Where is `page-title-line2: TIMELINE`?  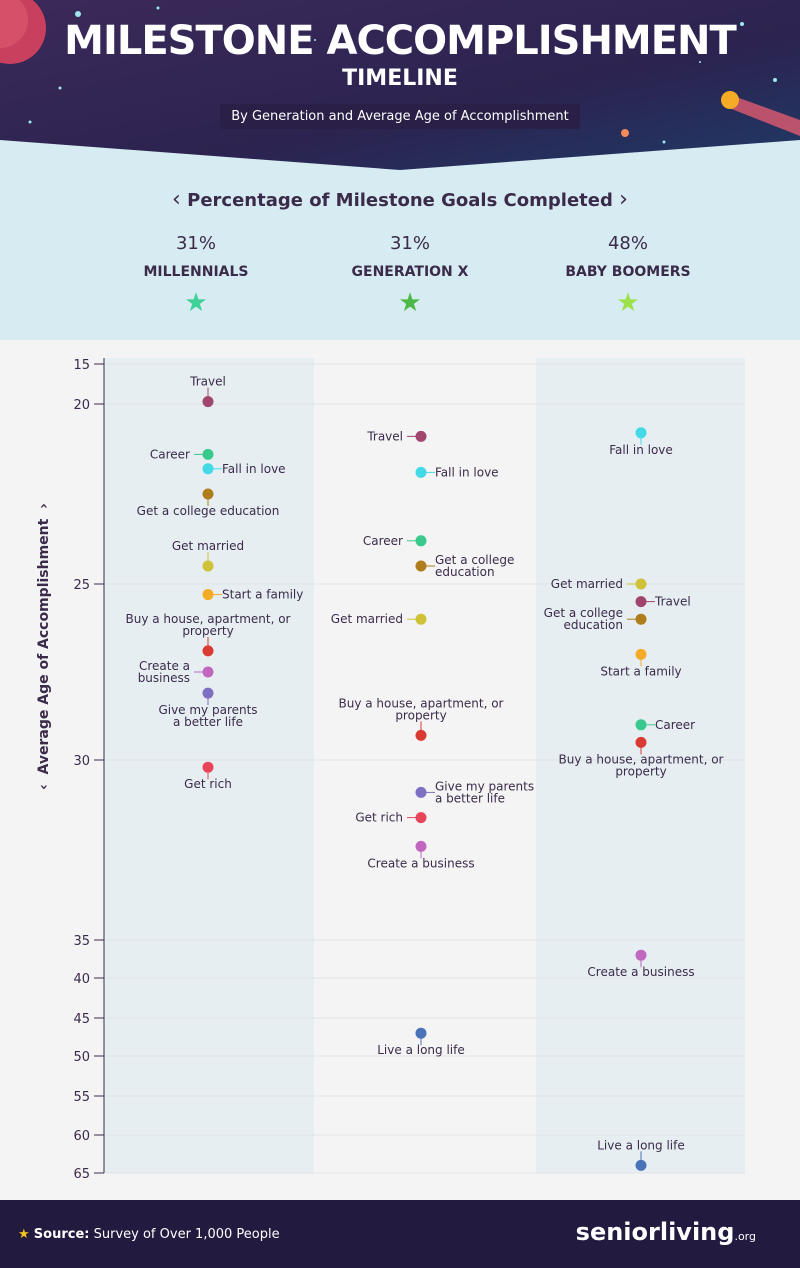
page-title-line2: TIMELINE is located at coordinates (400, 78).